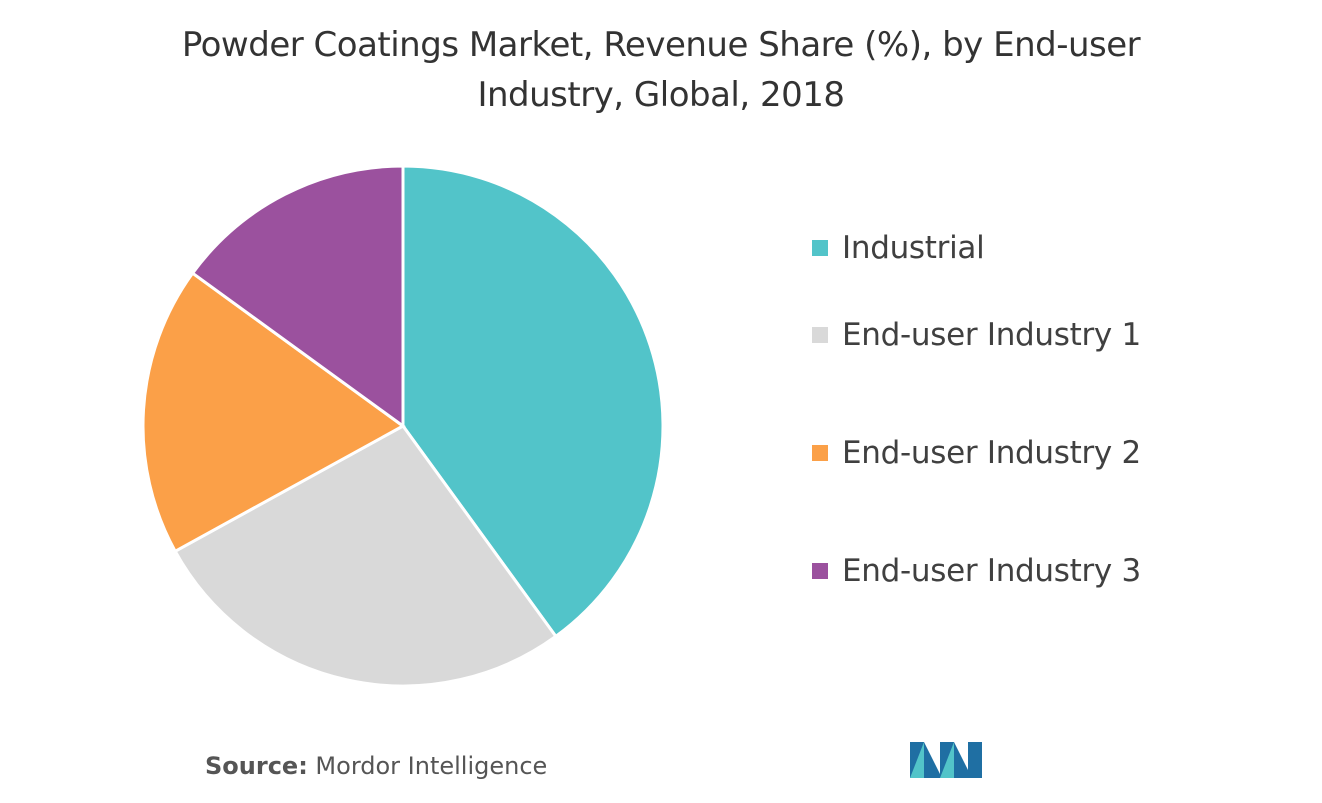  I want to click on source-note: Source: Mordor Intelligence, so click(376, 766).